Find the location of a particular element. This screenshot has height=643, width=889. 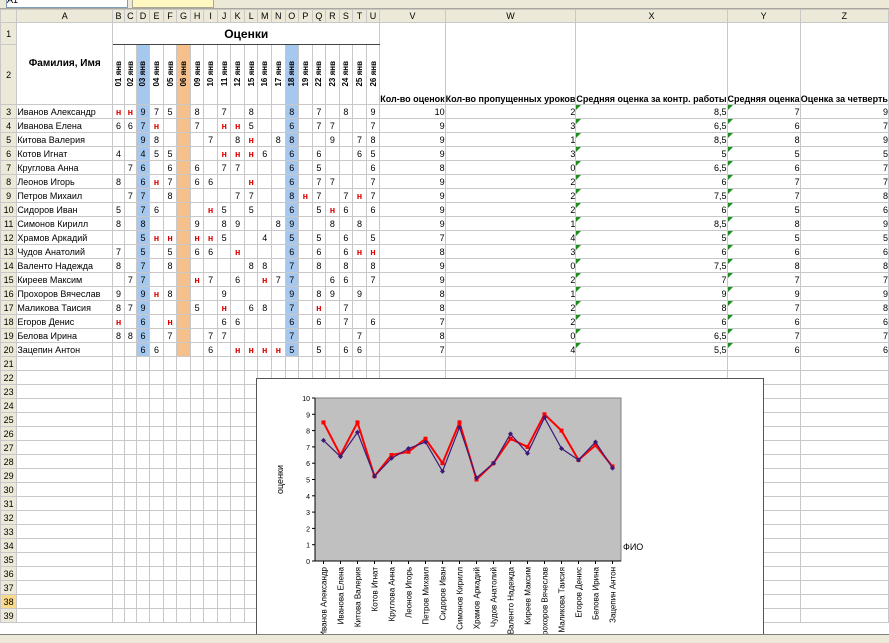

row-header-6: 6 is located at coordinates (9, 153).